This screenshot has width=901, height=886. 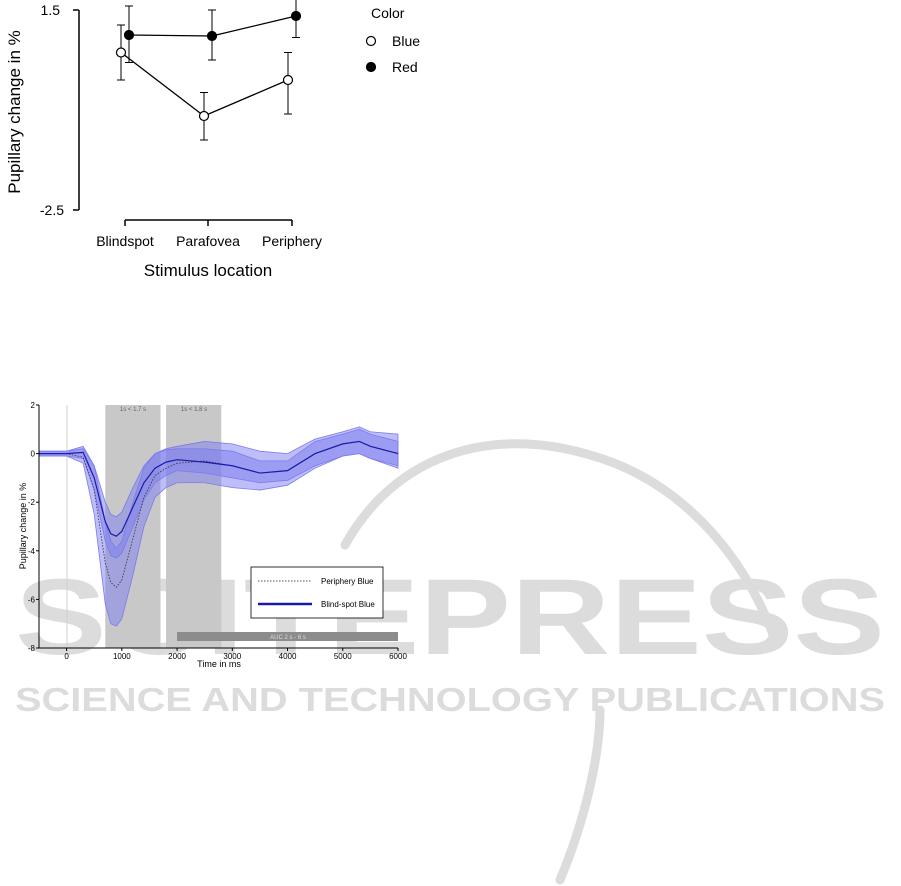 I want to click on y-tick-label: 2, so click(x=33, y=405).